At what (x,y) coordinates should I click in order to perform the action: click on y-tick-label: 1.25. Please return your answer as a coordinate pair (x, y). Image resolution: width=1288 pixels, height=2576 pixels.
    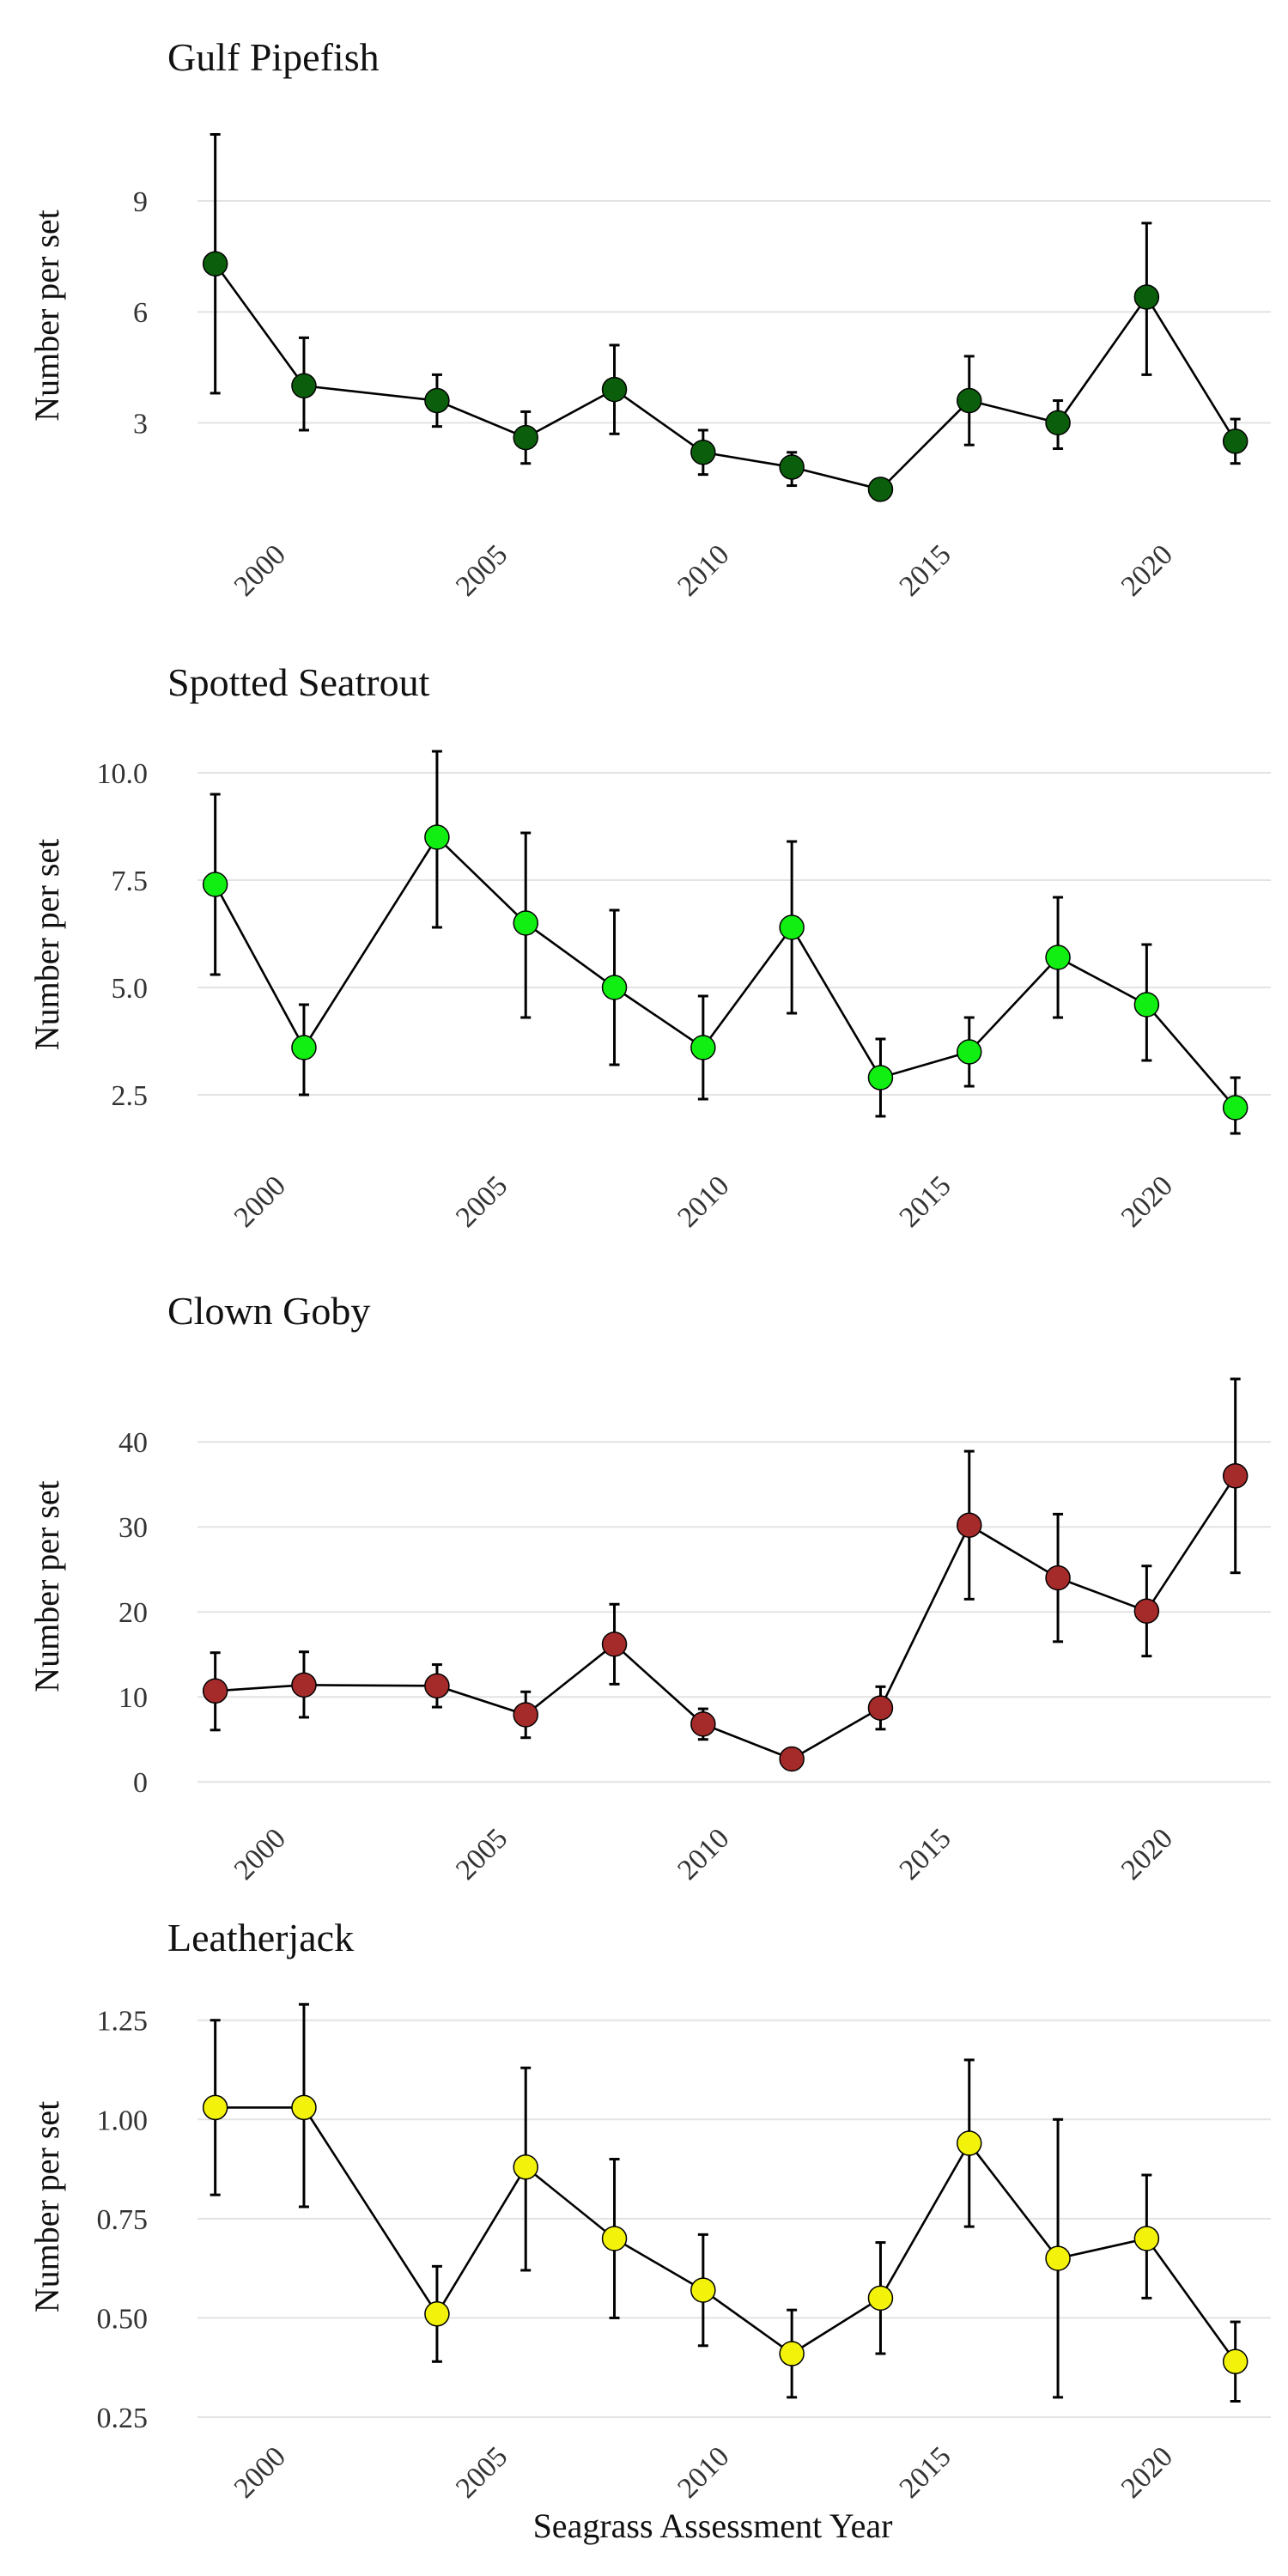
    Looking at the image, I should click on (123, 2022).